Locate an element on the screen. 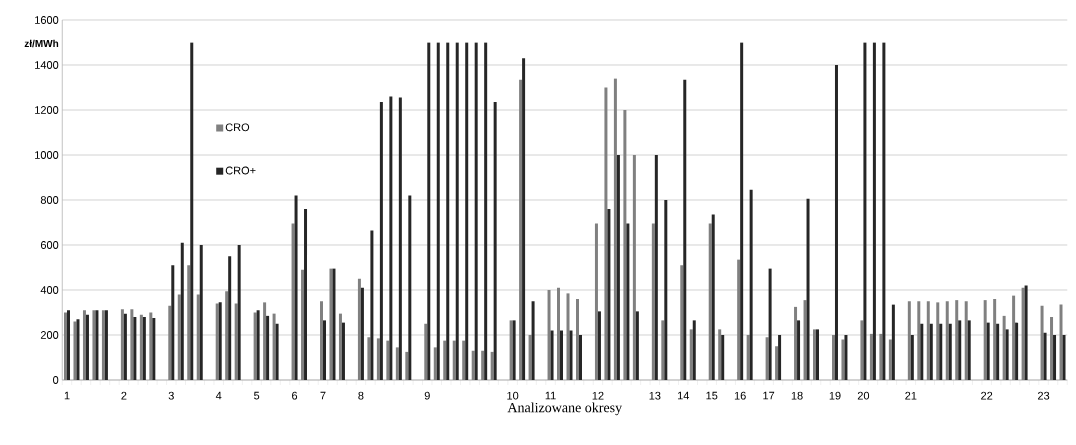 The height and width of the screenshot is (445, 1076). y-tick-label: 600 is located at coordinates (49, 245).